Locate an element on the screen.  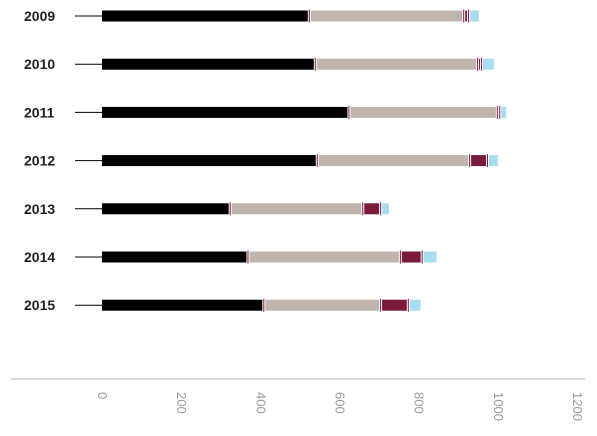
category-label: 2012 is located at coordinates (39, 161).